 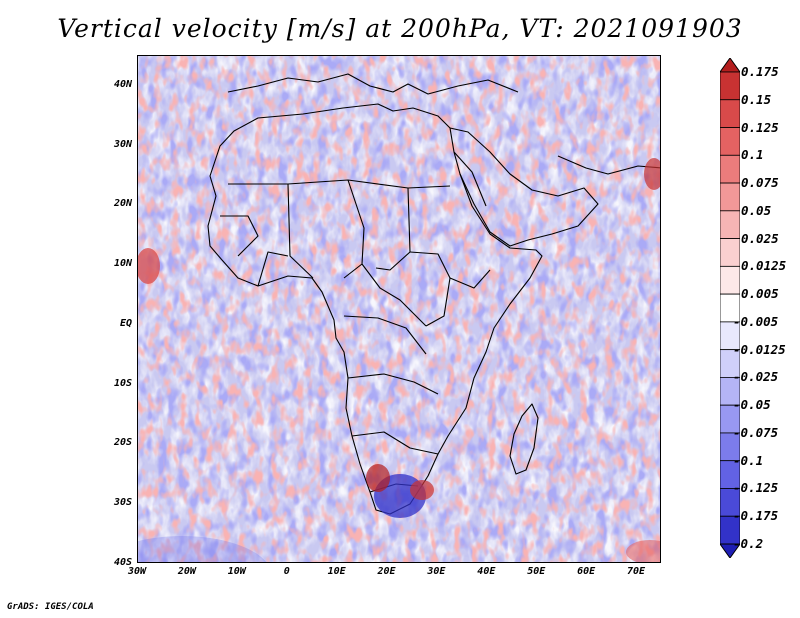 I want to click on lon-tick-label: 10E, so click(x=336, y=571).